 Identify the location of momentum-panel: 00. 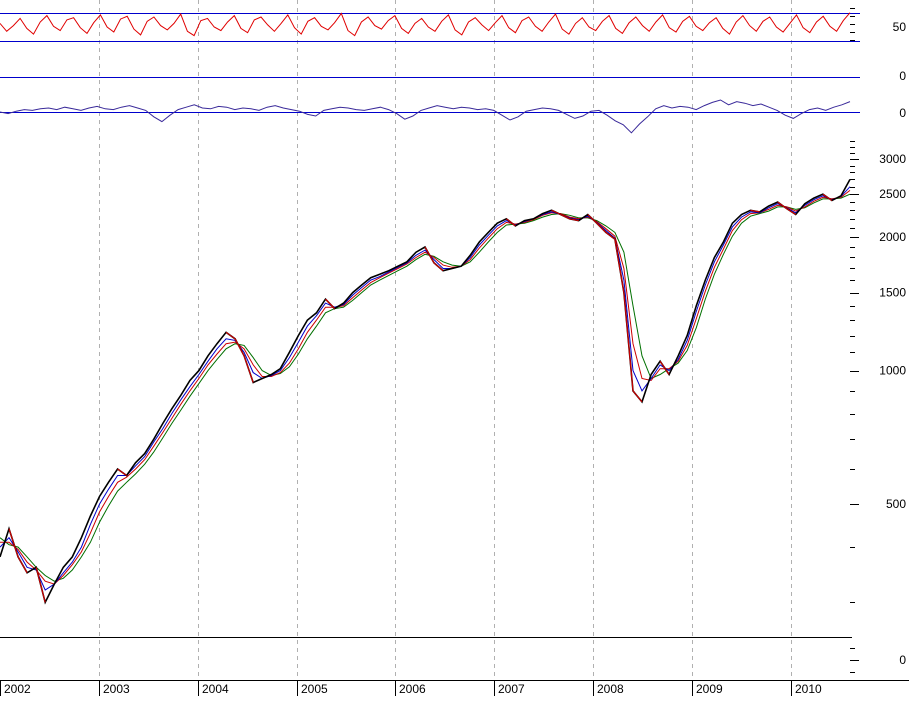
(453, 101).